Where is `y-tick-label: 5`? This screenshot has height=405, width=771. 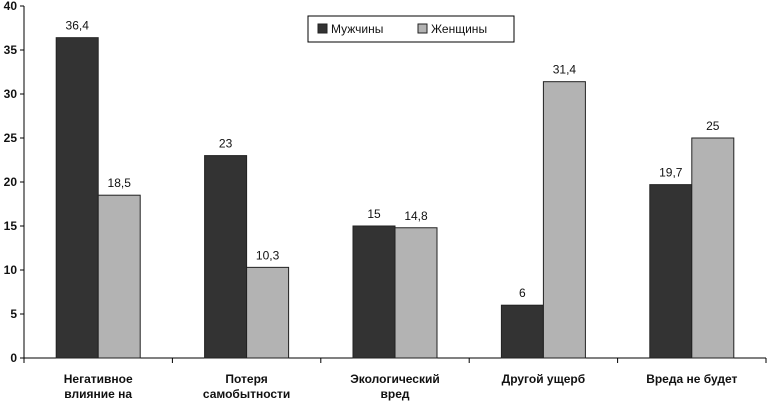
y-tick-label: 5 is located at coordinates (13, 314).